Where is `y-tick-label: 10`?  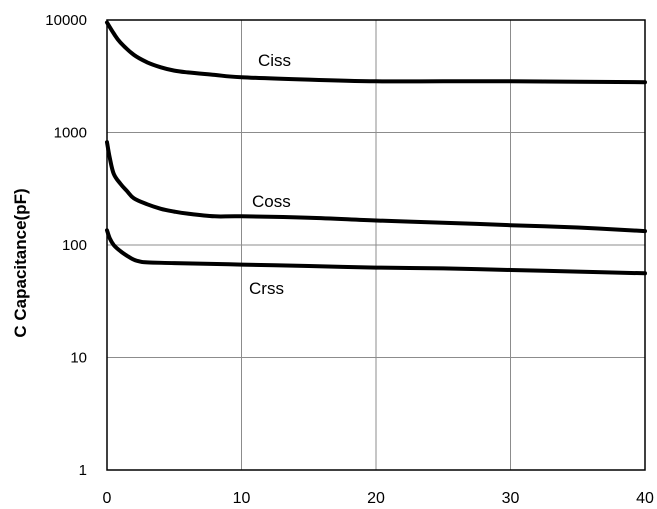 y-tick-label: 10 is located at coordinates (78, 358).